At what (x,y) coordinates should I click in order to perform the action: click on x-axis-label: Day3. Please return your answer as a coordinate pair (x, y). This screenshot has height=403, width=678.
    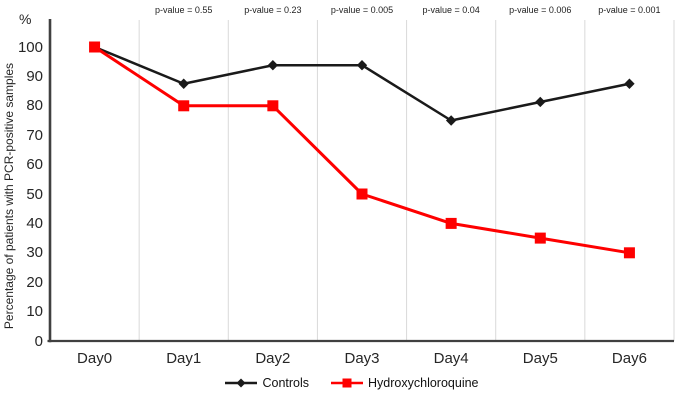
    Looking at the image, I should click on (362, 358).